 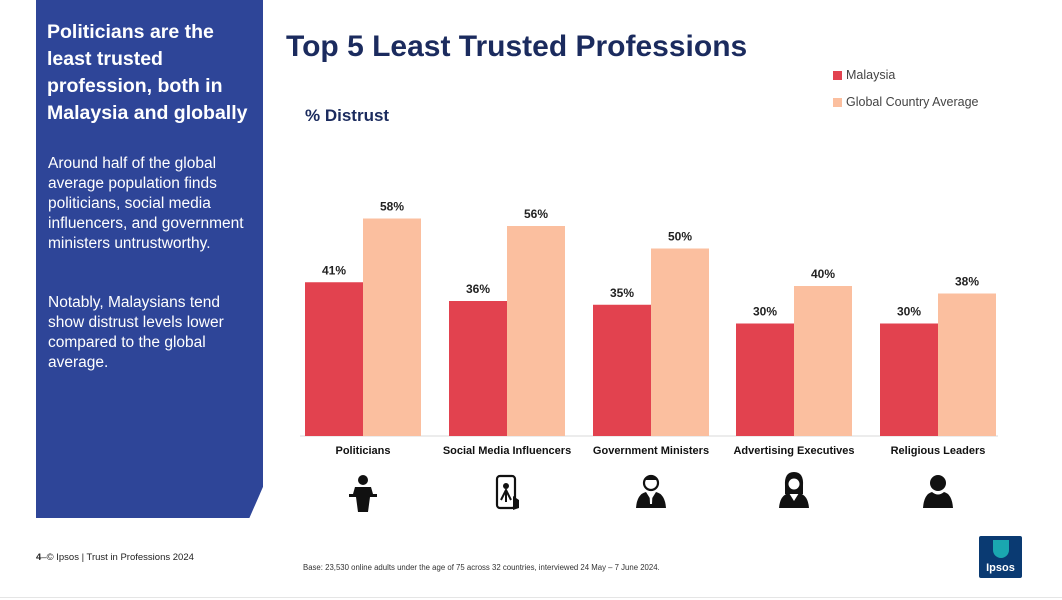 I want to click on logo-arc-icon, so click(x=1001, y=549).